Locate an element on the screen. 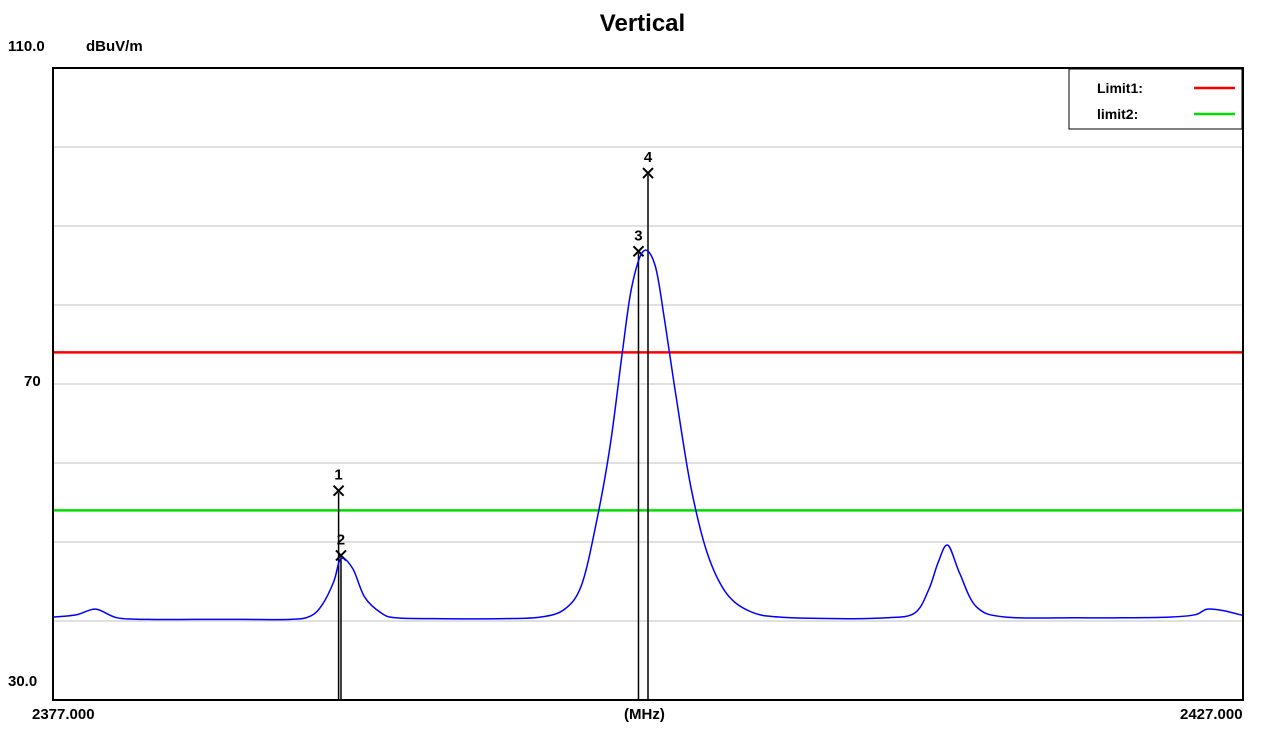 This screenshot has height=730, width=1285. y-mid-tick-label: 70 is located at coordinates (32, 381).